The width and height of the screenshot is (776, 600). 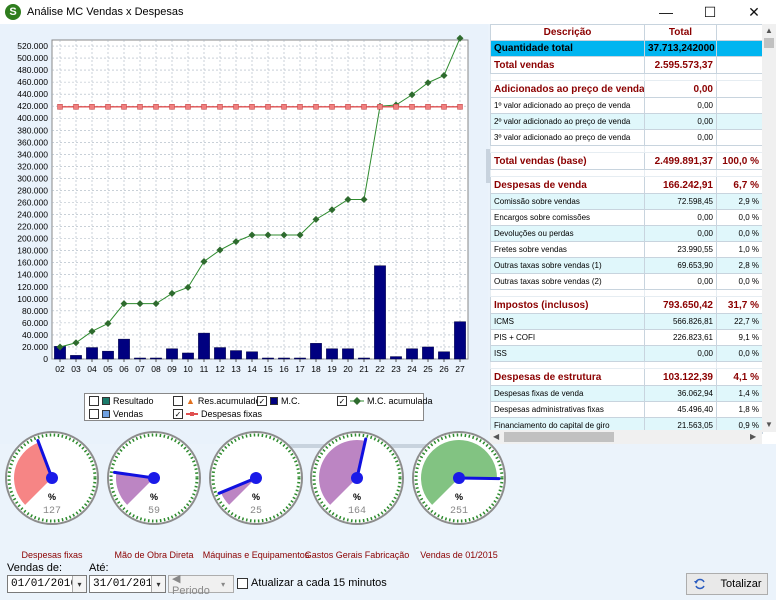 I want to click on legend-item-mc-acumulada: ✓ M.C. acumulada, so click(x=385, y=401).